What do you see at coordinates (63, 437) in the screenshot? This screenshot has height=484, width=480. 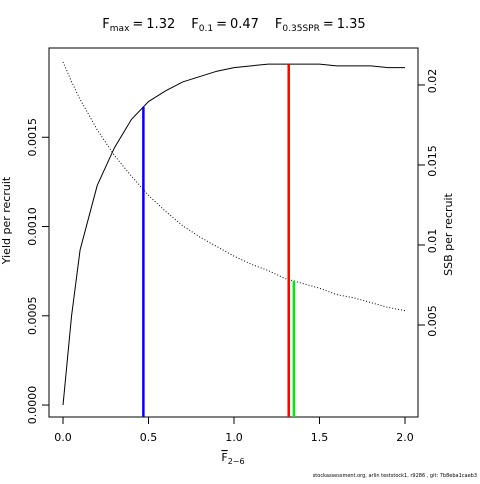 I see `x-tick-label: 0.0` at bounding box center [63, 437].